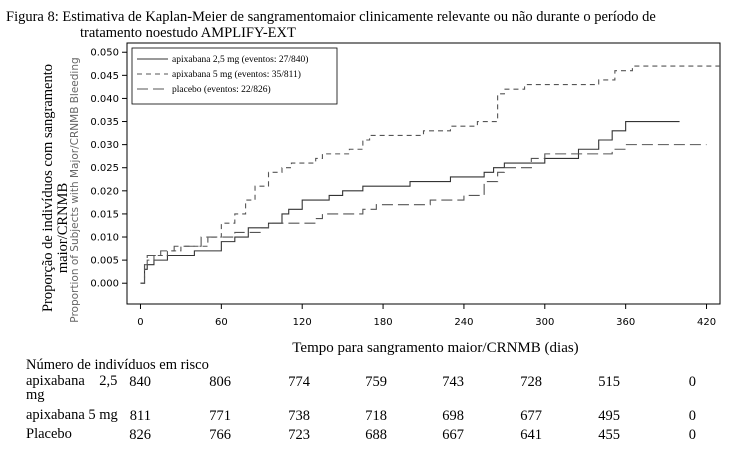  What do you see at coordinates (140, 416) in the screenshot?
I see `risk-cell: 811` at bounding box center [140, 416].